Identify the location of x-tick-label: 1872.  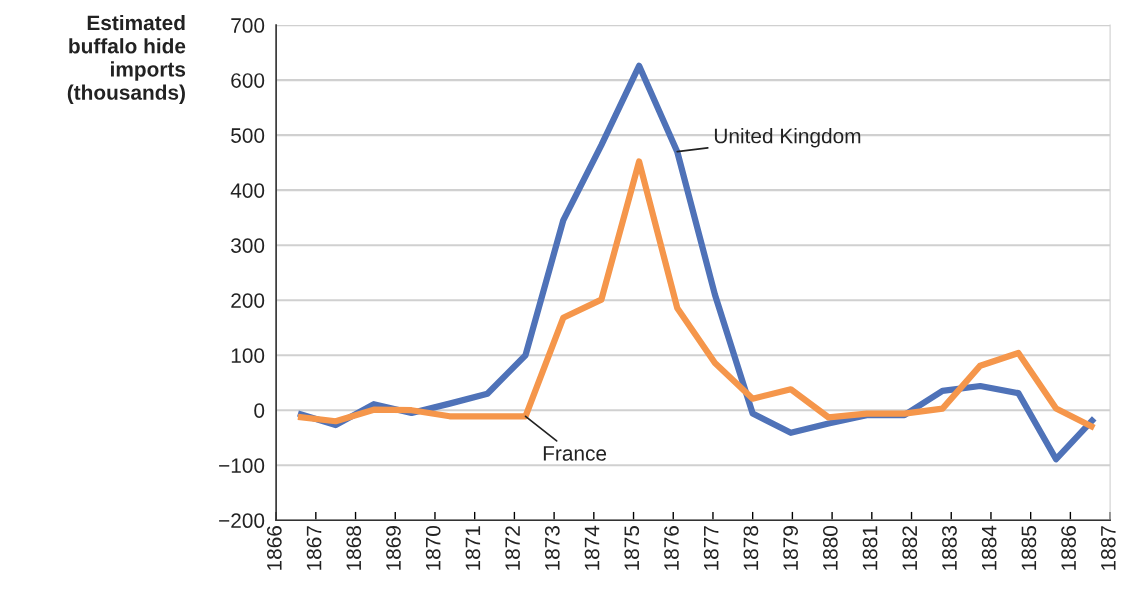
(512, 548).